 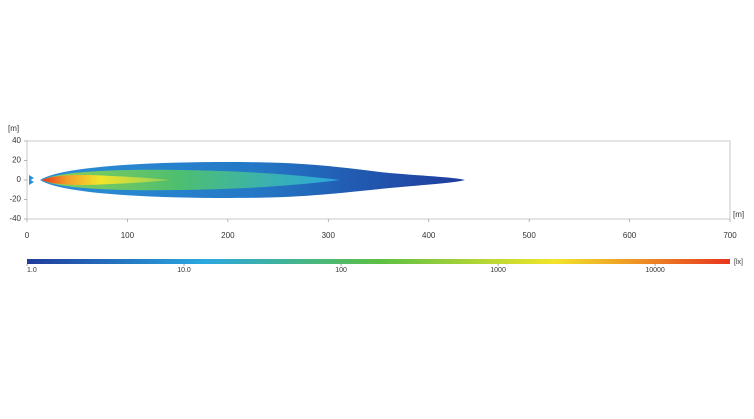 I want to click on y-tick-label: -40, so click(x=15, y=218).